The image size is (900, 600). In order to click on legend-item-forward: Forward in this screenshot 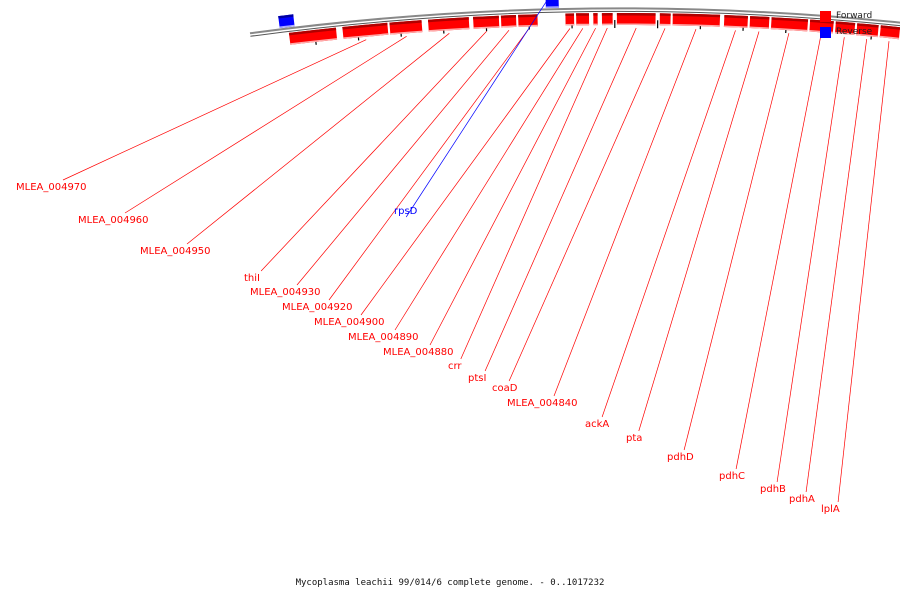, I will do `click(856, 16)`.